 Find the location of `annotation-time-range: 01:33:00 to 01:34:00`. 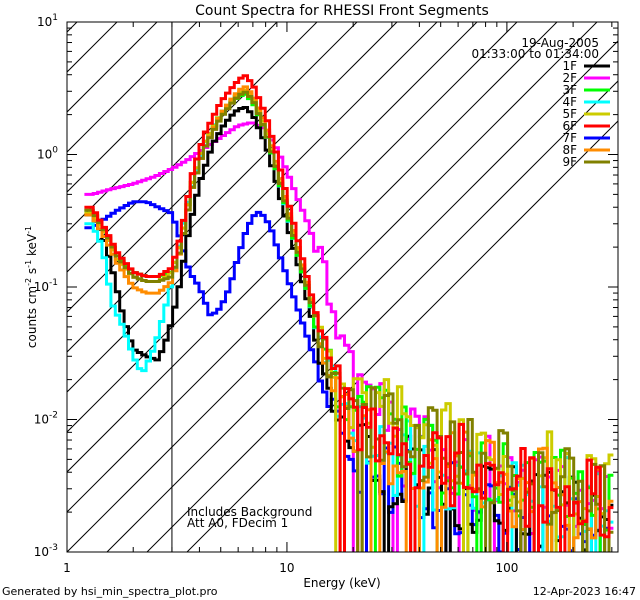

annotation-time-range: 01:33:00 to 01:34:00 is located at coordinates (535, 54).